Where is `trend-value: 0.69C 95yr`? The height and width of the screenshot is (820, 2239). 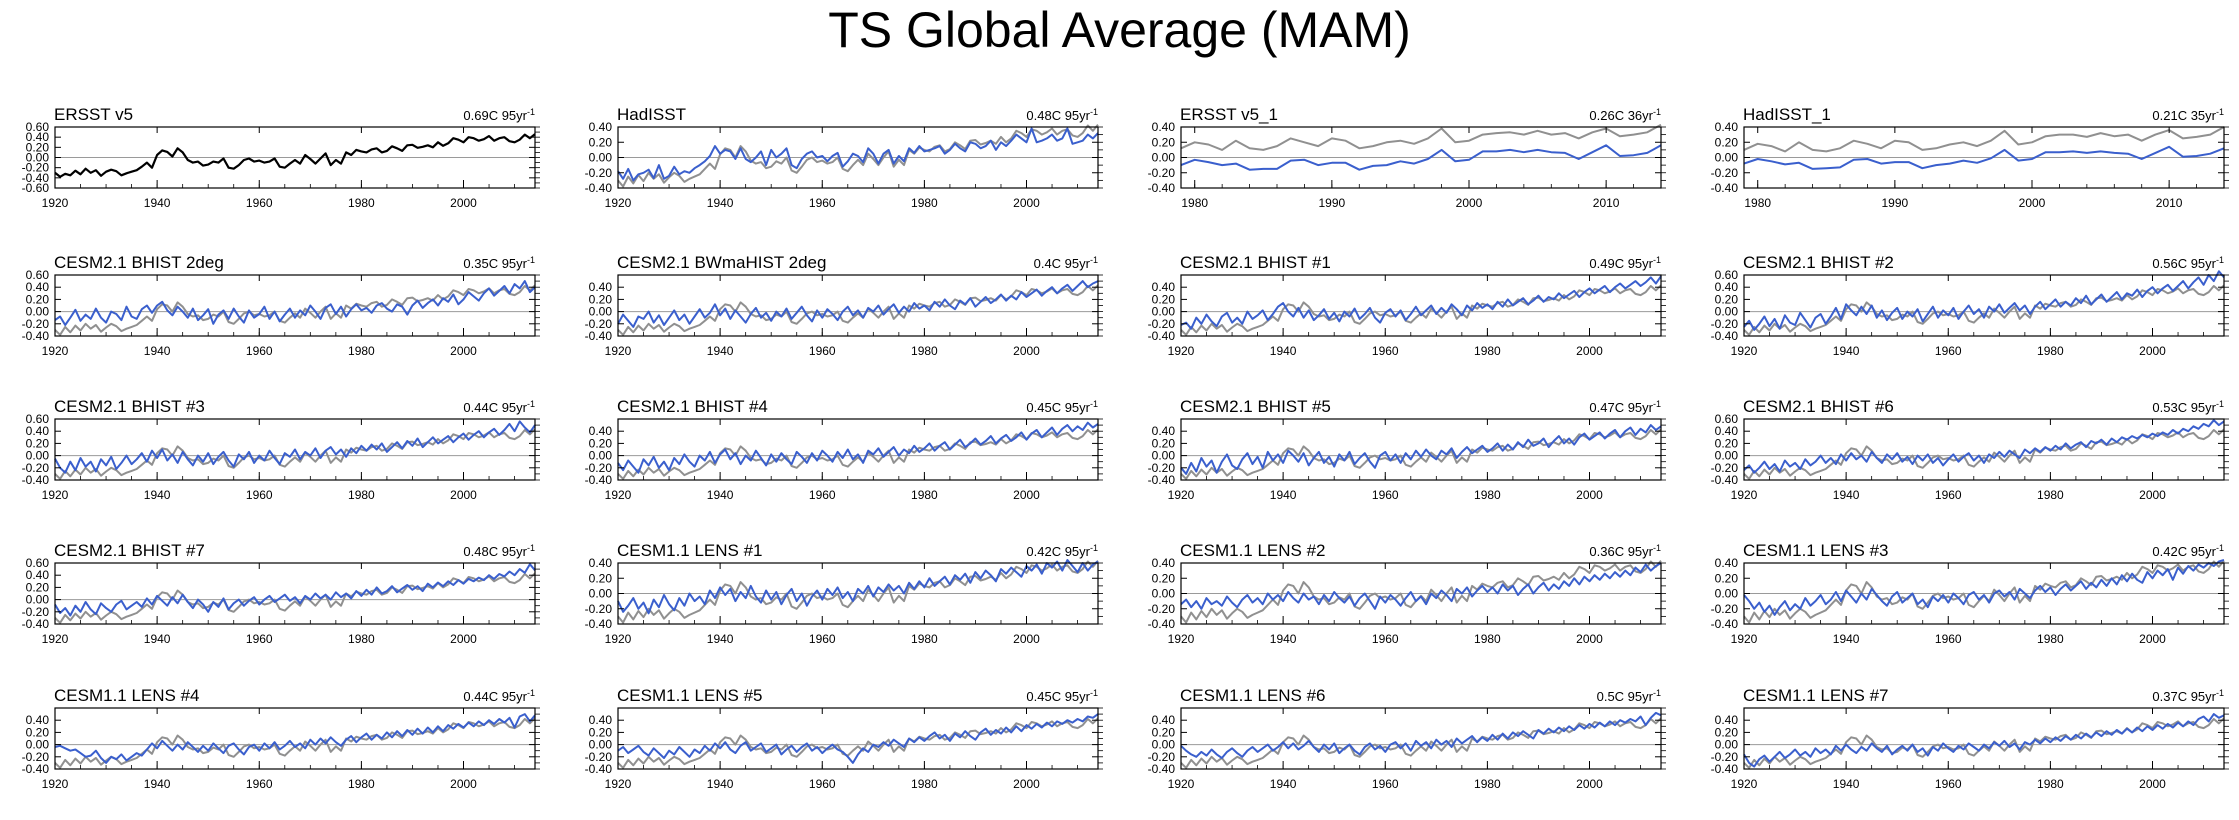
trend-value: 0.69C 95yr is located at coordinates (495, 115).